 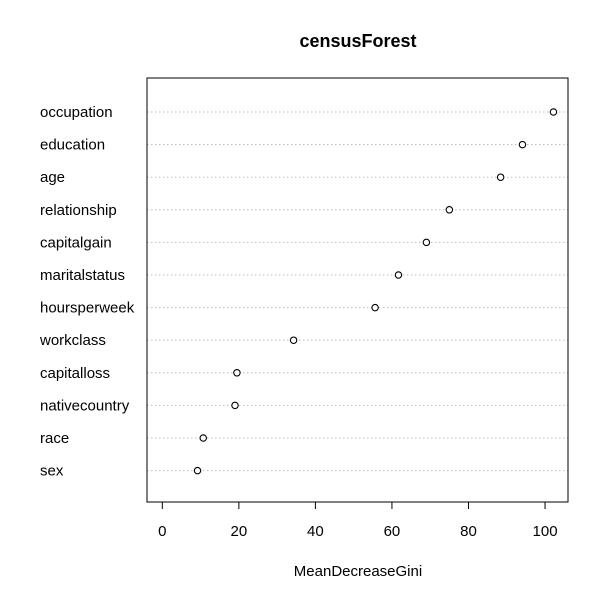 I want to click on category-label: sex, so click(x=52, y=471).